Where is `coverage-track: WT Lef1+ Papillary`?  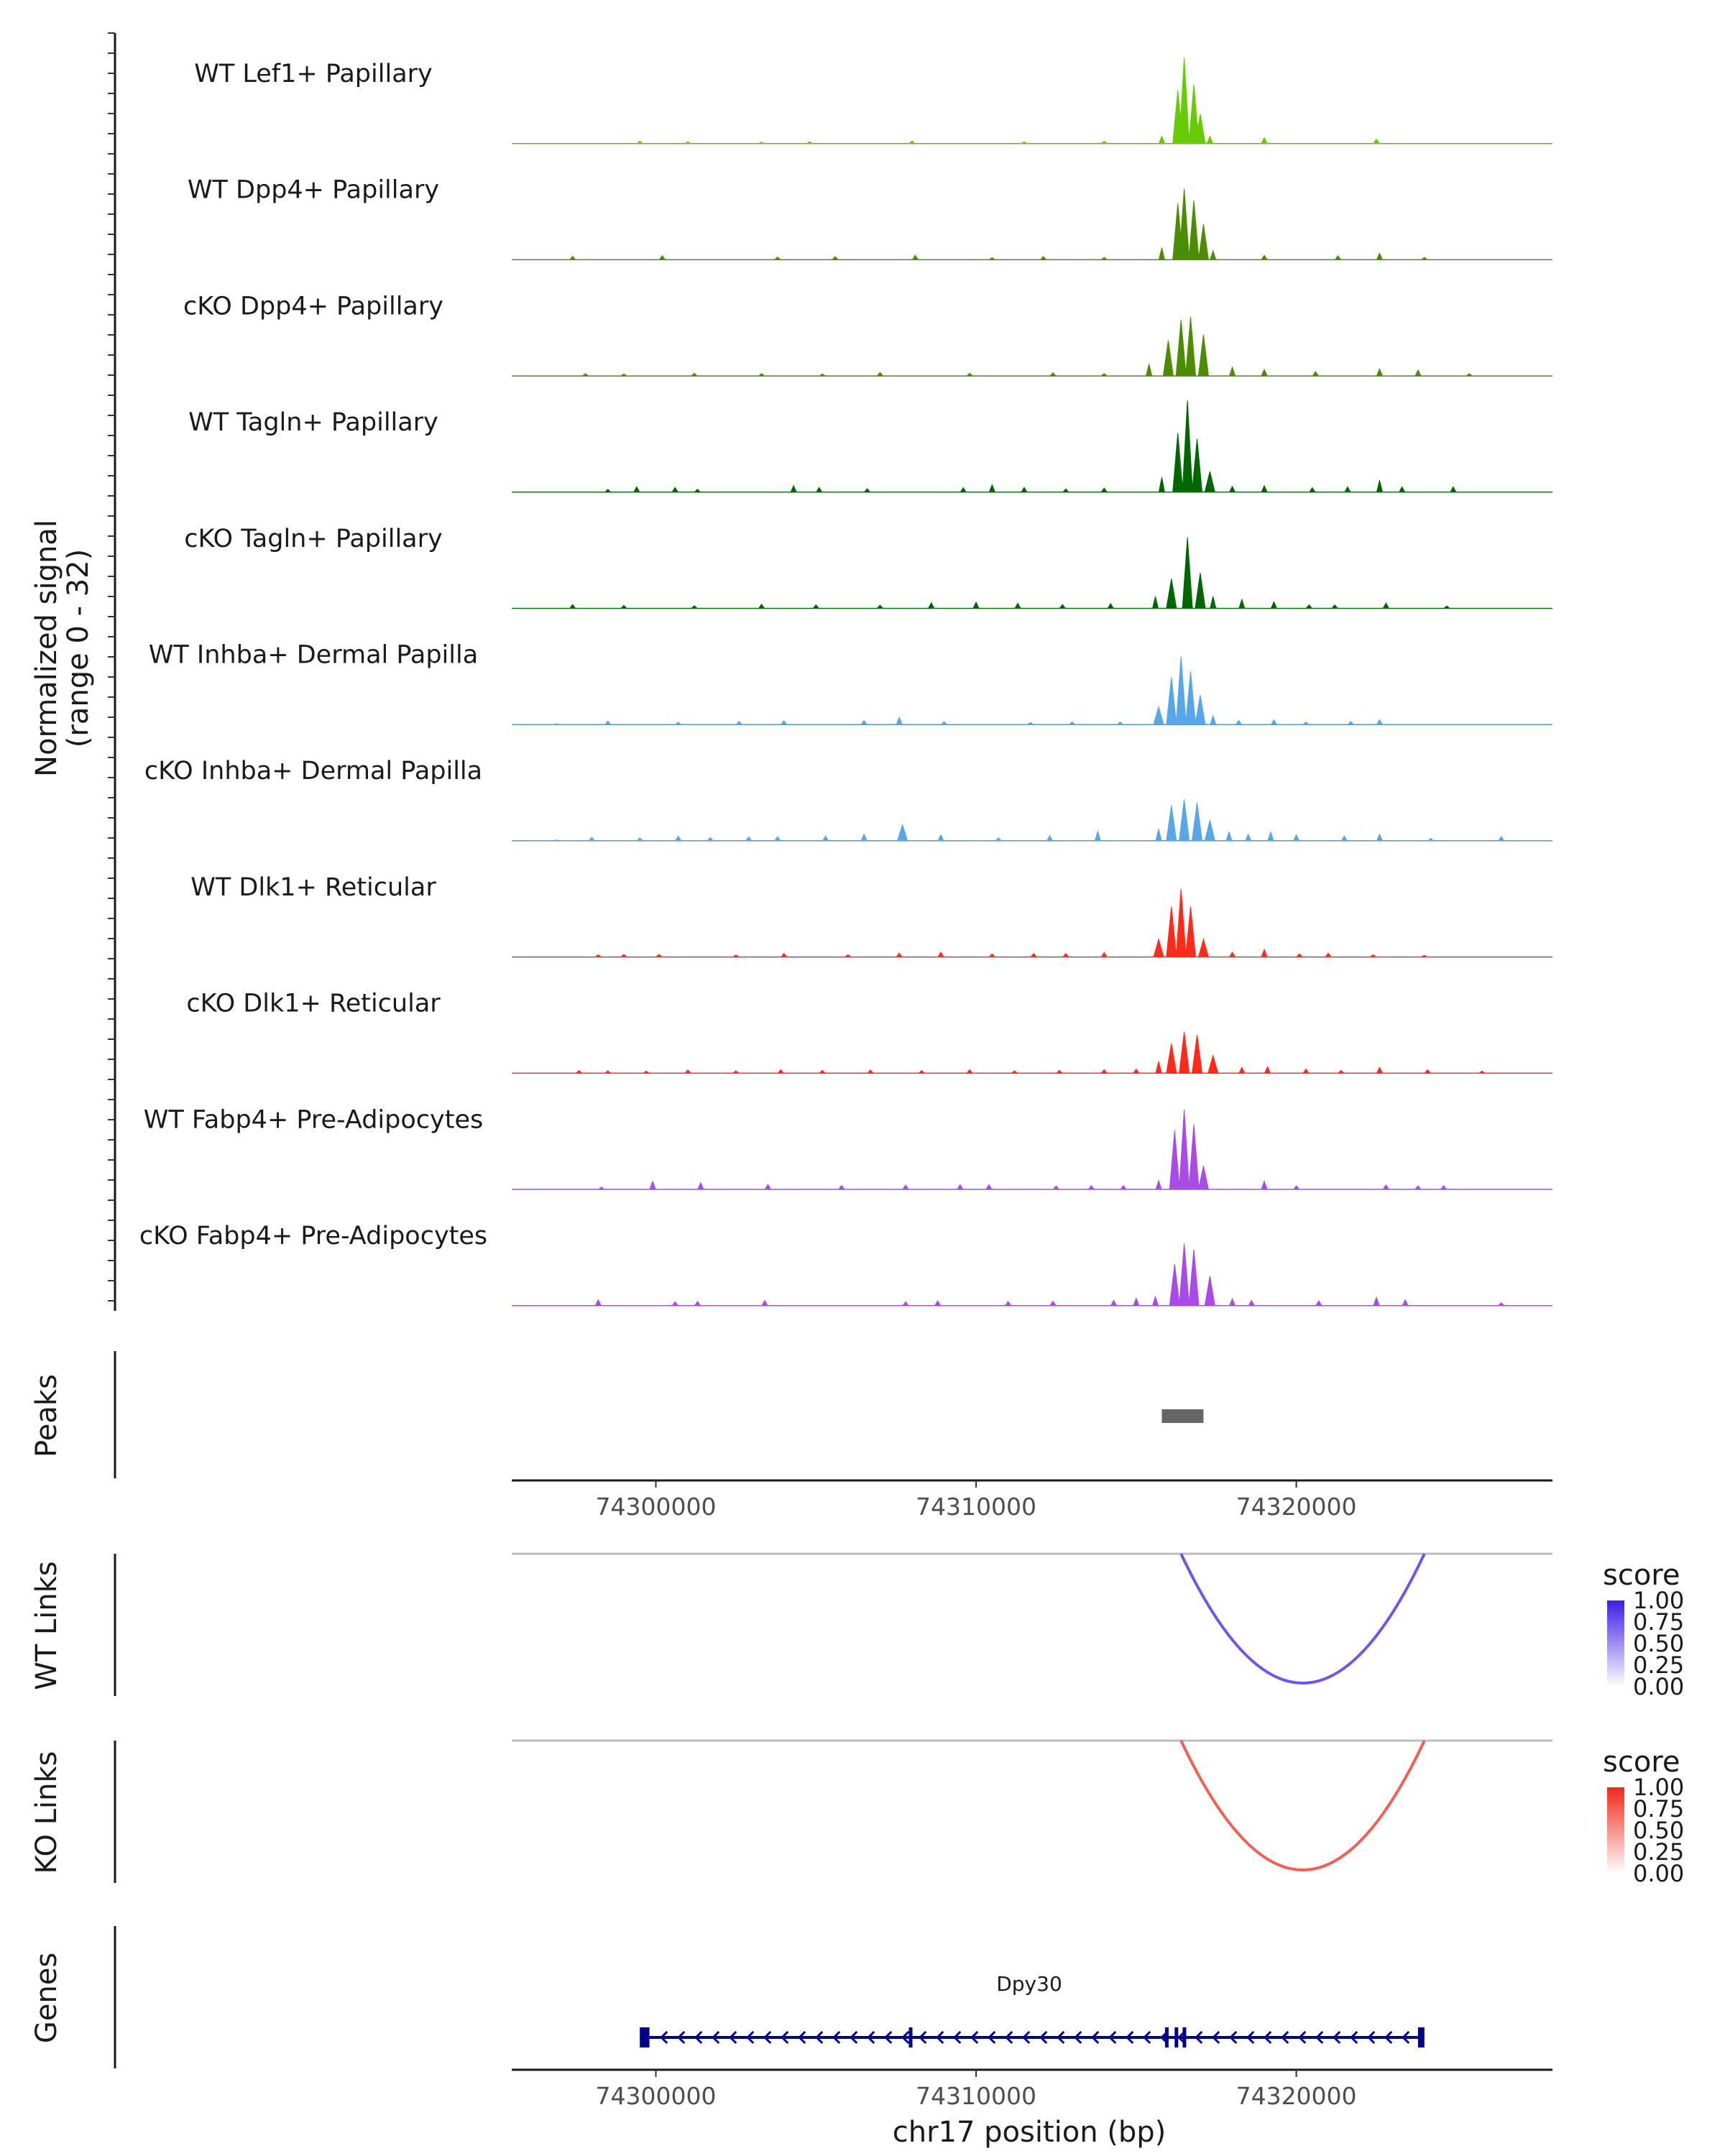
coverage-track: WT Lef1+ Papillary is located at coordinates (873, 101).